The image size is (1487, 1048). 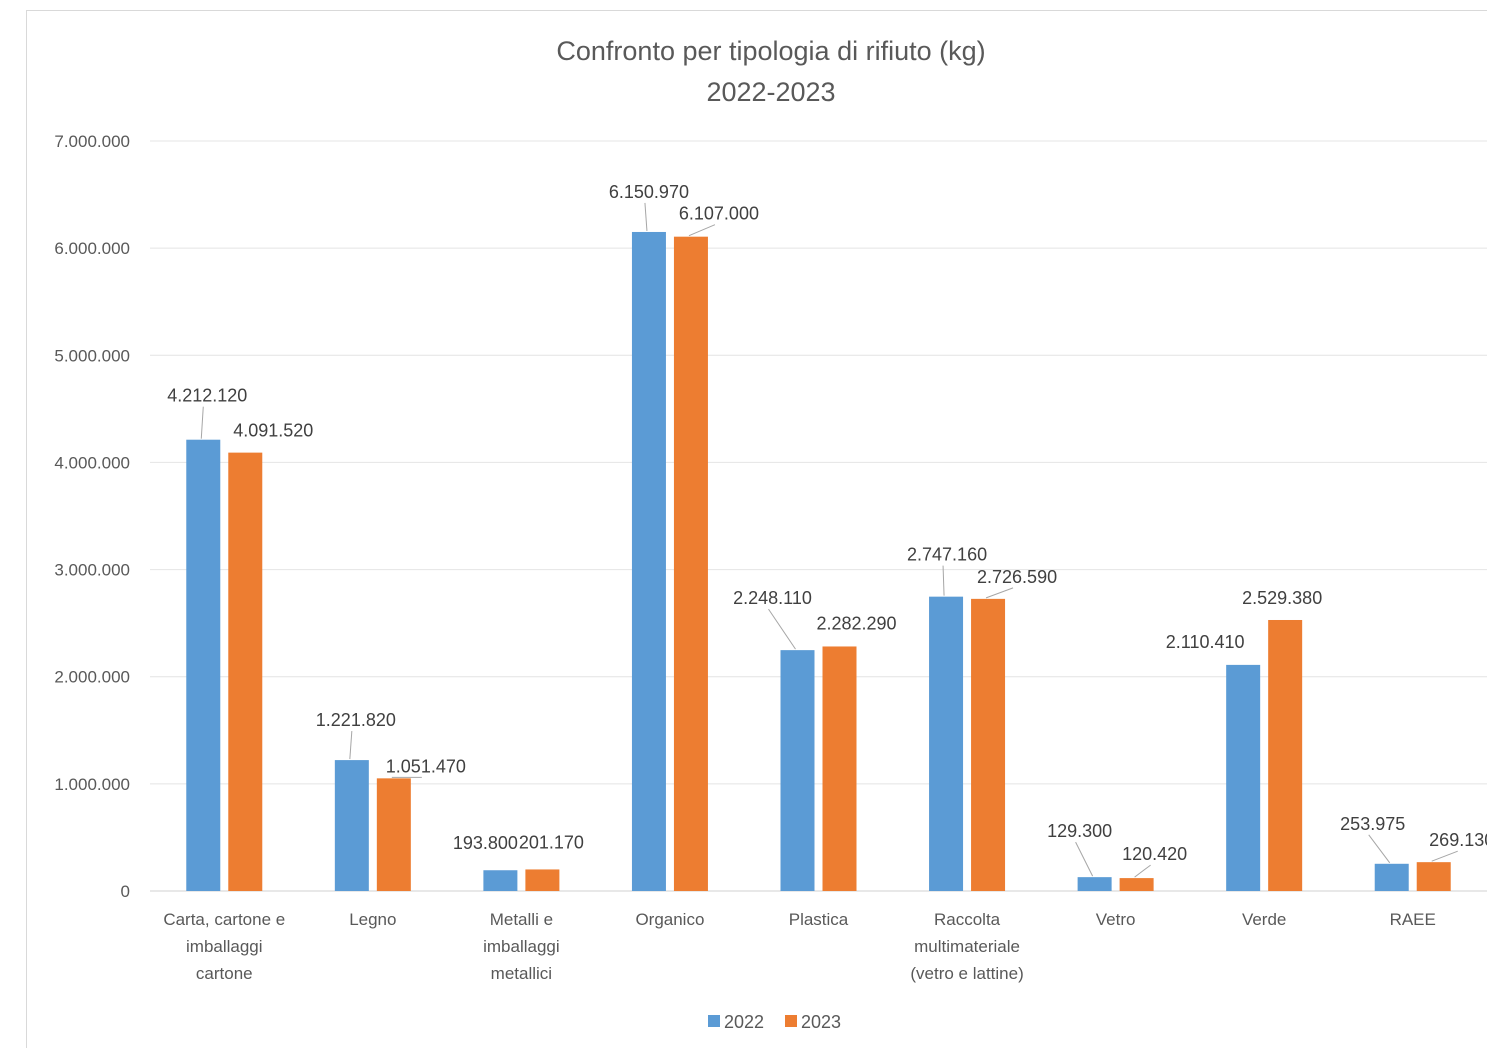 What do you see at coordinates (669, 919) in the screenshot?
I see `category-label: Organico` at bounding box center [669, 919].